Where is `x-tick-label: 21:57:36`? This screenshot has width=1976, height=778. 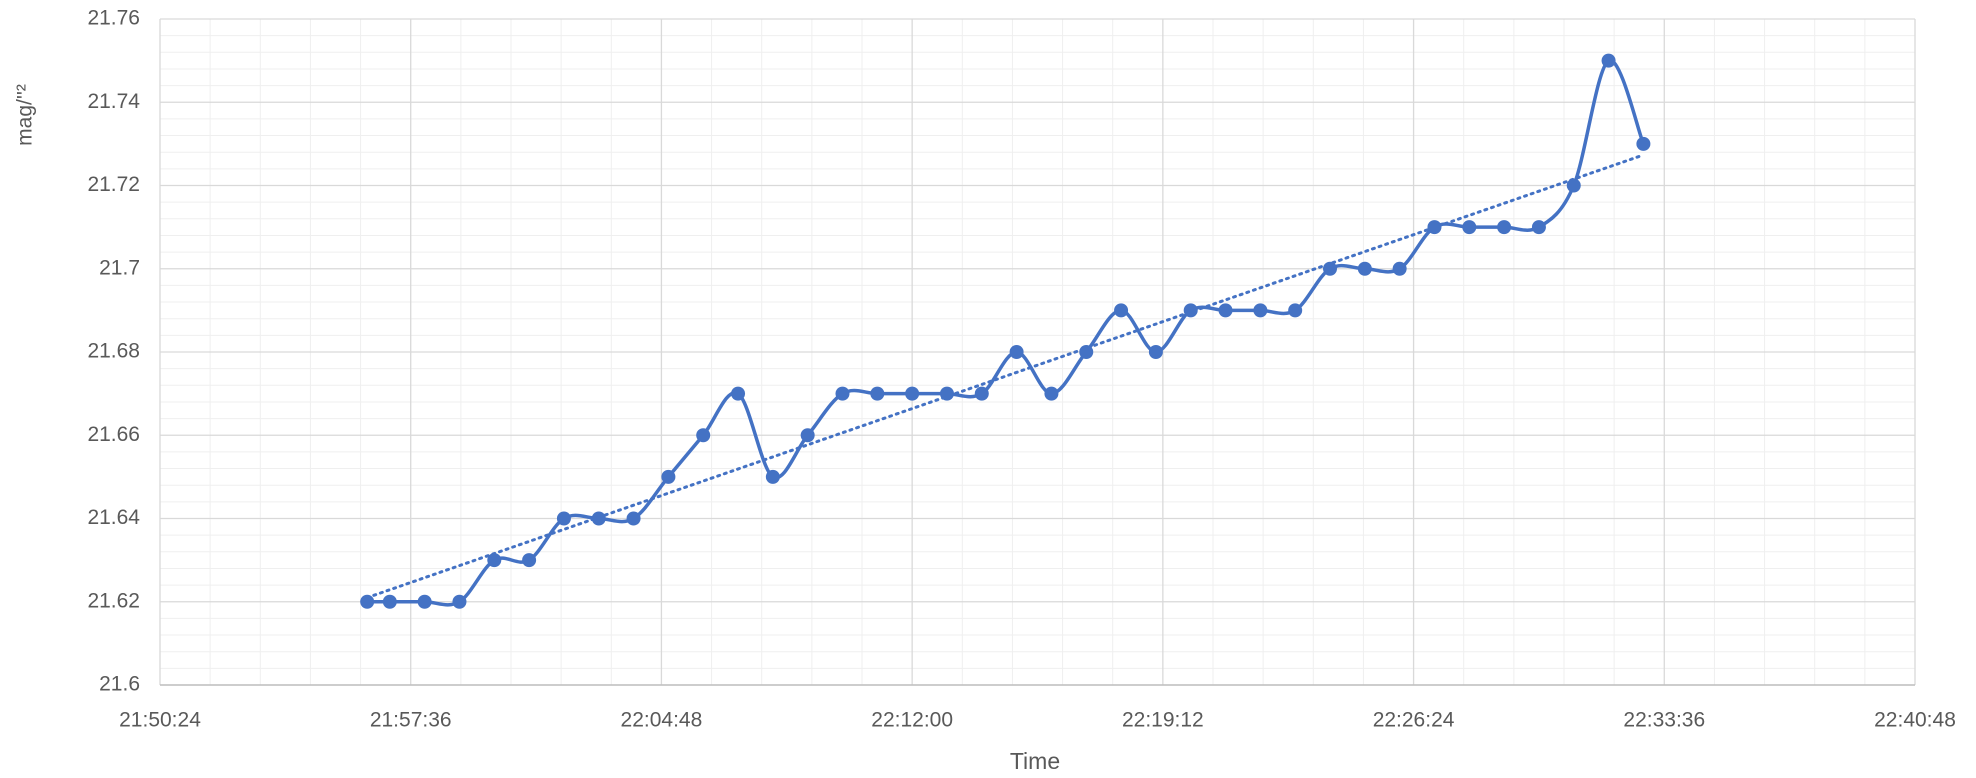 x-tick-label: 21:57:36 is located at coordinates (411, 720).